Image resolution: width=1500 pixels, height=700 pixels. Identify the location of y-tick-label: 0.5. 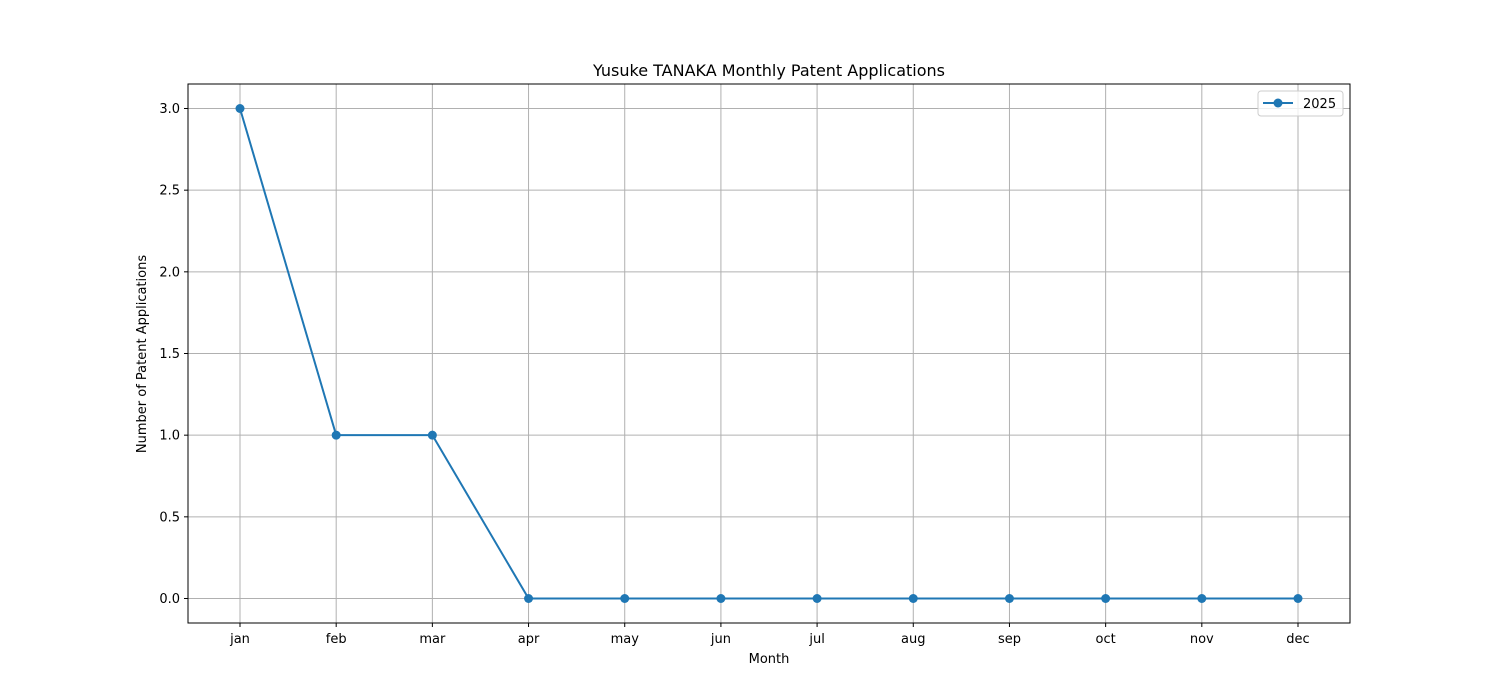
(169, 517).